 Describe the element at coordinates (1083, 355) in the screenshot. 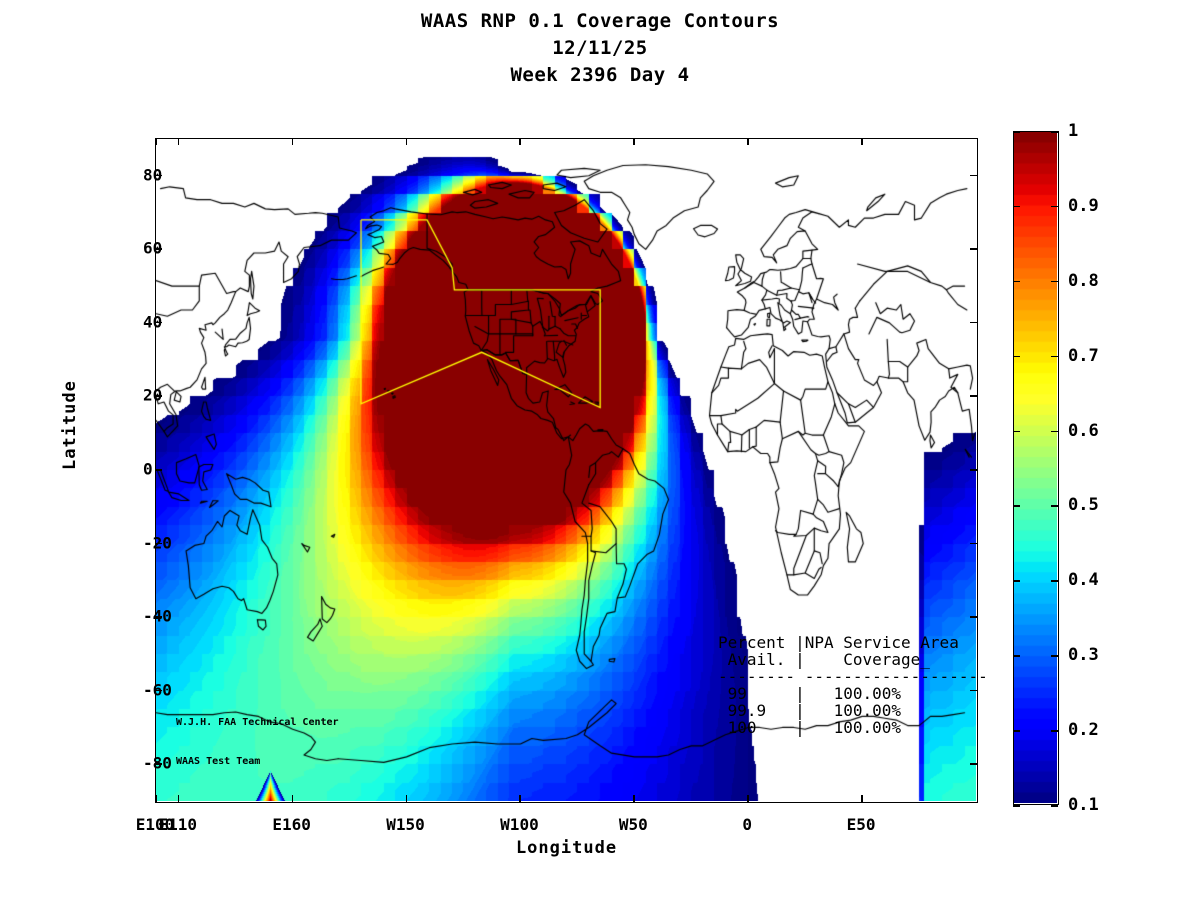

I see `colorbar-tick-label: 0.7` at that location.